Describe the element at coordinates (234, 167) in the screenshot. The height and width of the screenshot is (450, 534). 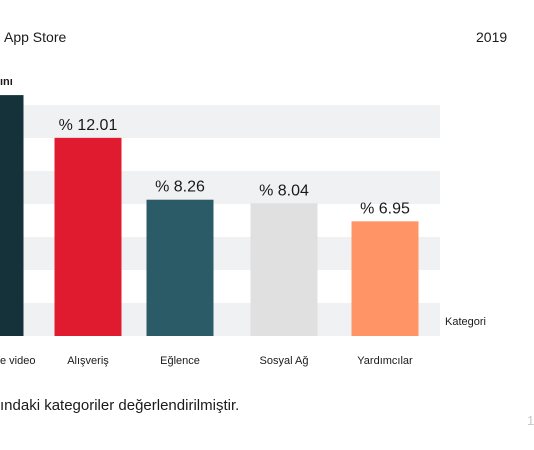
I see `value-labels: % 12.01 % 8.26 % 8.04 % 6.95` at that location.